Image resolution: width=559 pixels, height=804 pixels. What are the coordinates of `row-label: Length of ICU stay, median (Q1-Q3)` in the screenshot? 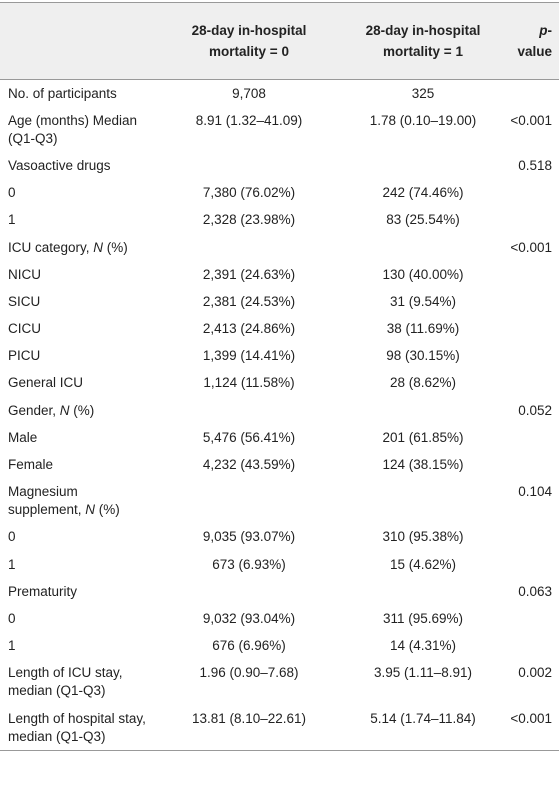 It's located at (76, 682).